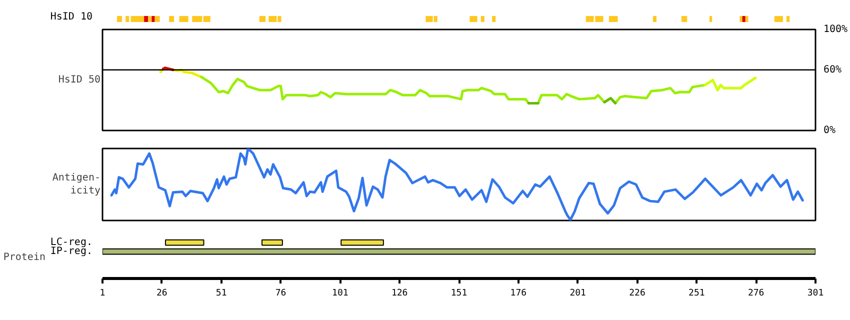 The width and height of the screenshot is (850, 320). Describe the element at coordinates (280, 293) in the screenshot. I see `x-tick-label: 76` at that location.